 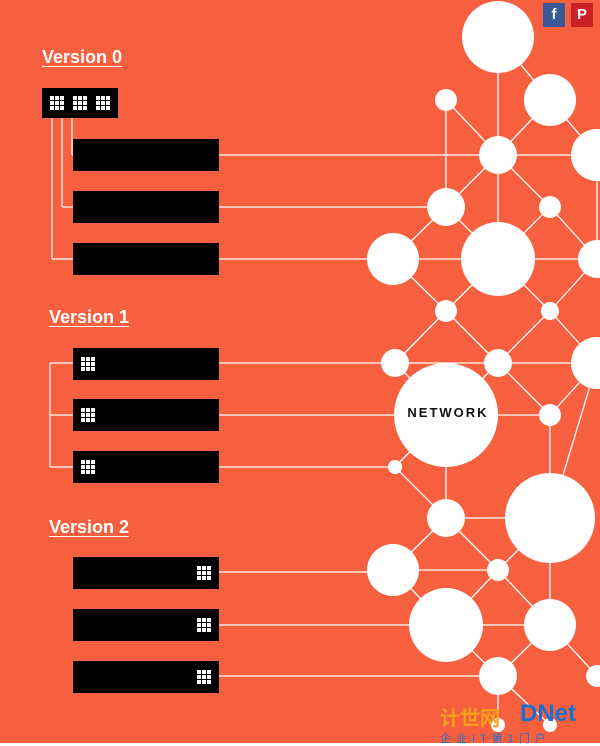 I want to click on watermark-tagline: 企 业 I T 第 1 门 户, so click(x=493, y=739).